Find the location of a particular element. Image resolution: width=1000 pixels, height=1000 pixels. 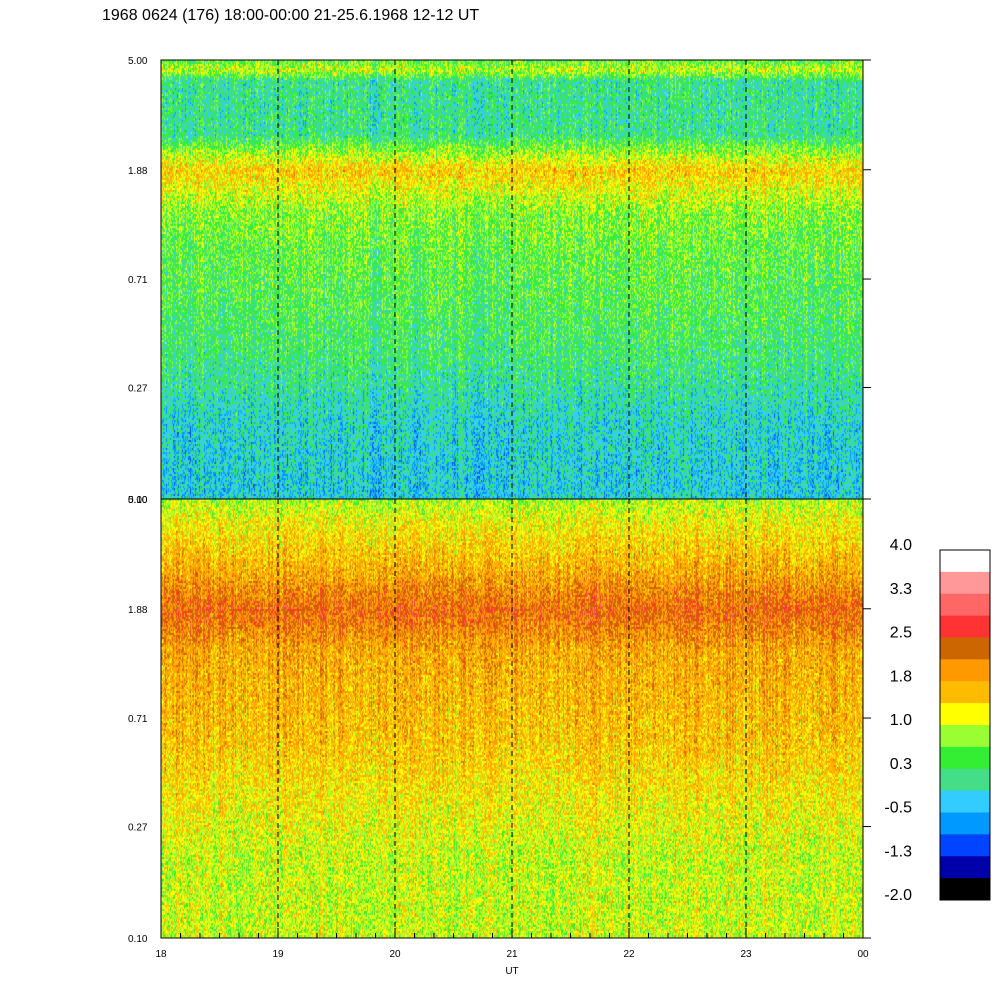

x-tick-label: 20 is located at coordinates (395, 954).